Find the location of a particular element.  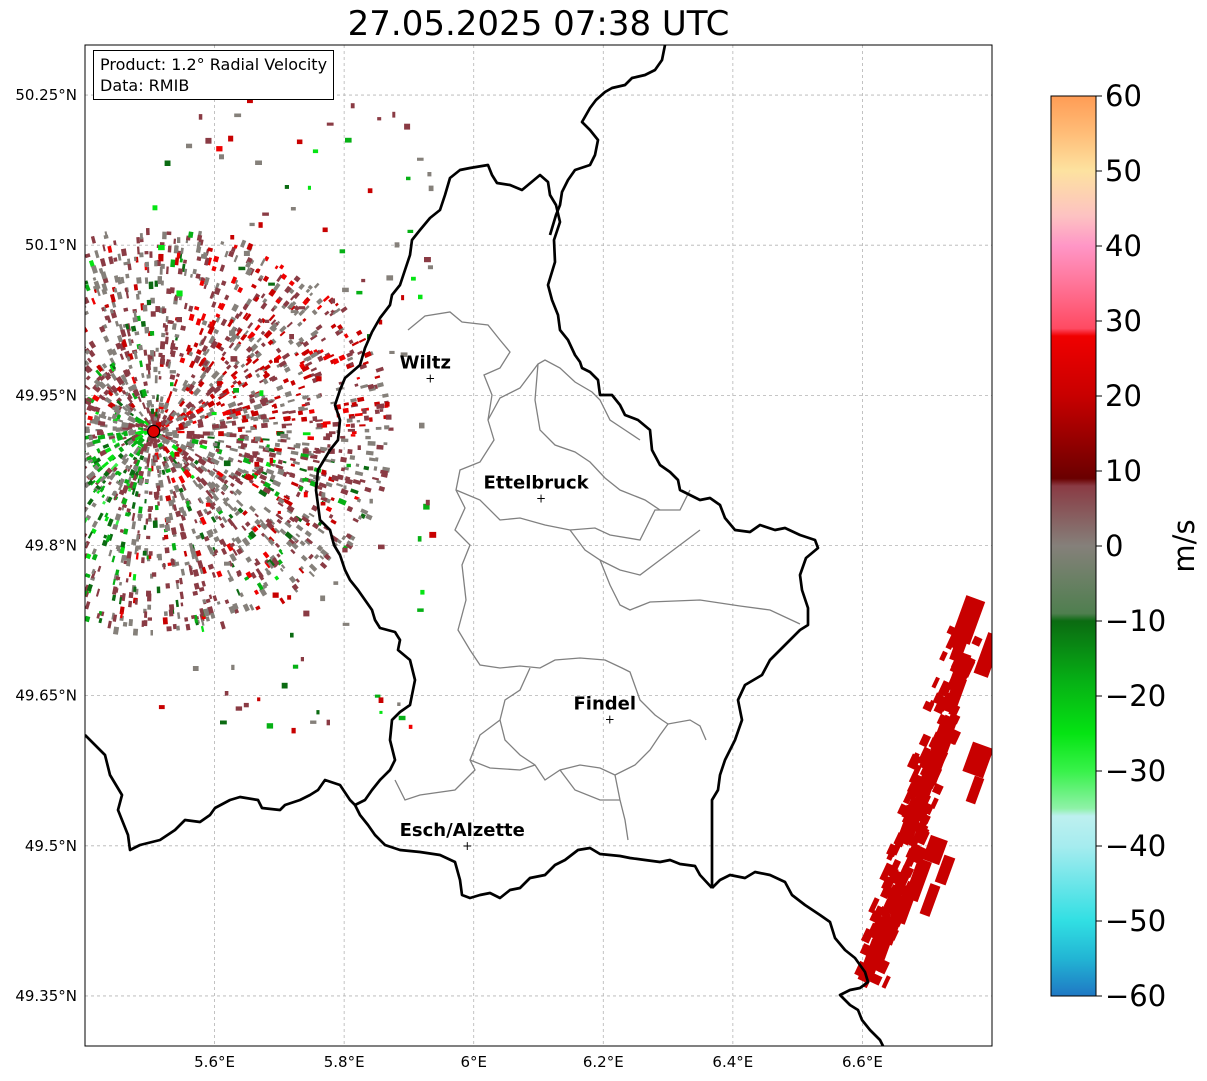

data-source-label: Data: RMIB is located at coordinates (145, 85).